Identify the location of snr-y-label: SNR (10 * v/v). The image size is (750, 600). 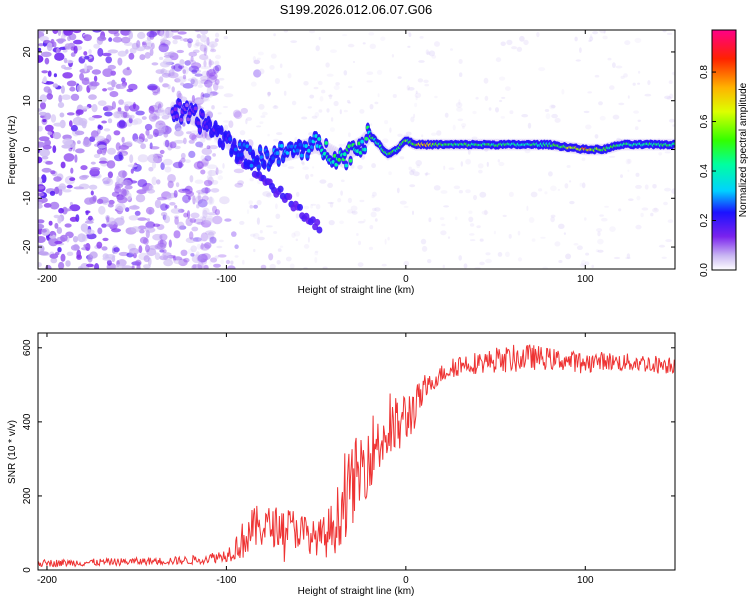
(12, 452).